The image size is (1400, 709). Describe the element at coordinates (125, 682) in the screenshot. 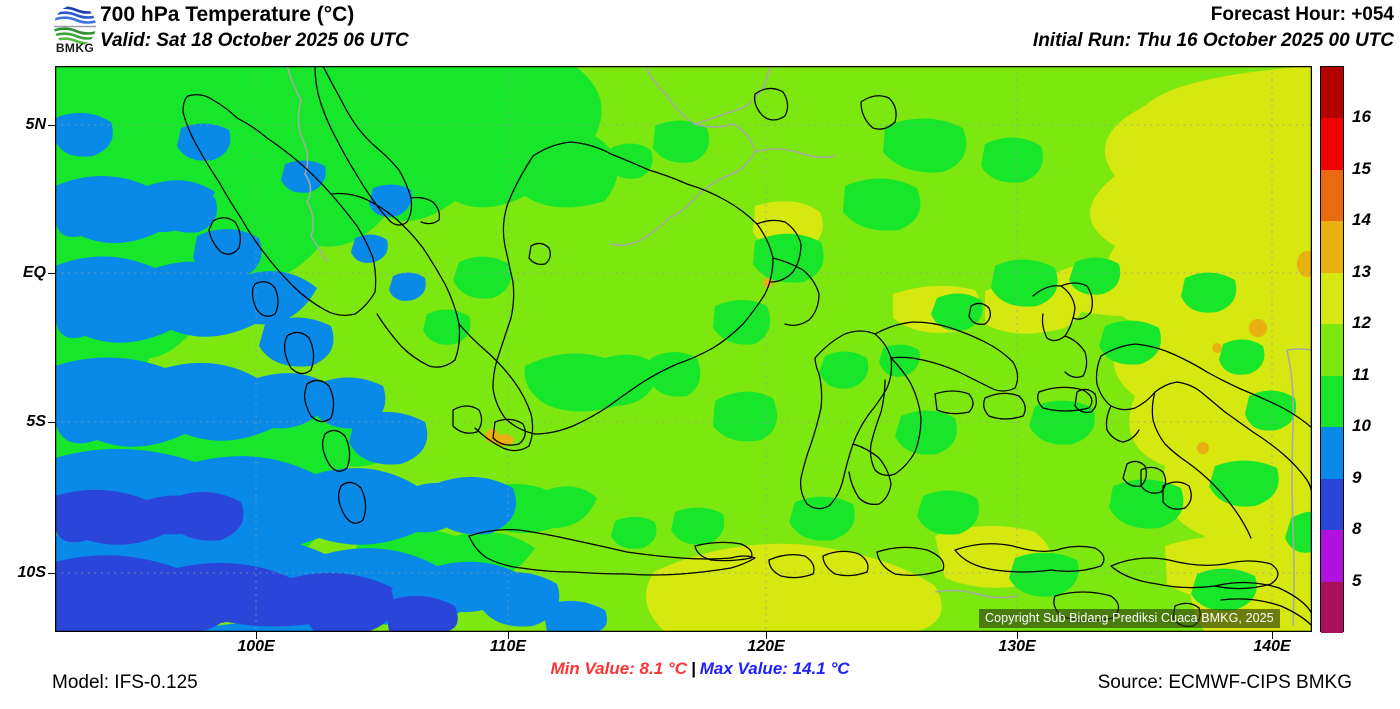

I see `model-label: Model: IFS-0.125` at that location.